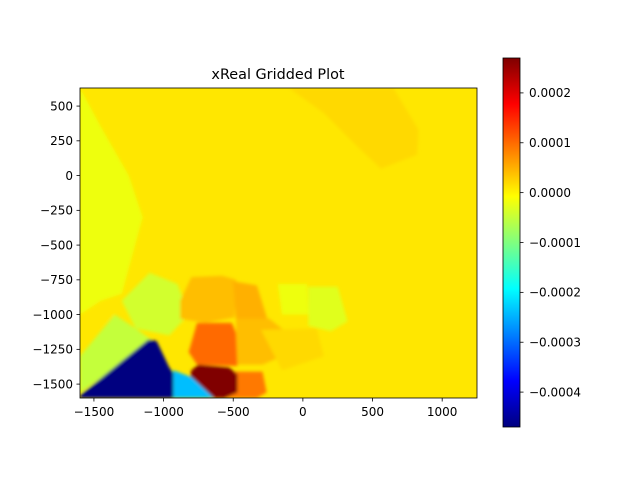 This screenshot has width=640, height=480. I want to click on heatmap-region-deep-blue-triangle, so click(127, 368).